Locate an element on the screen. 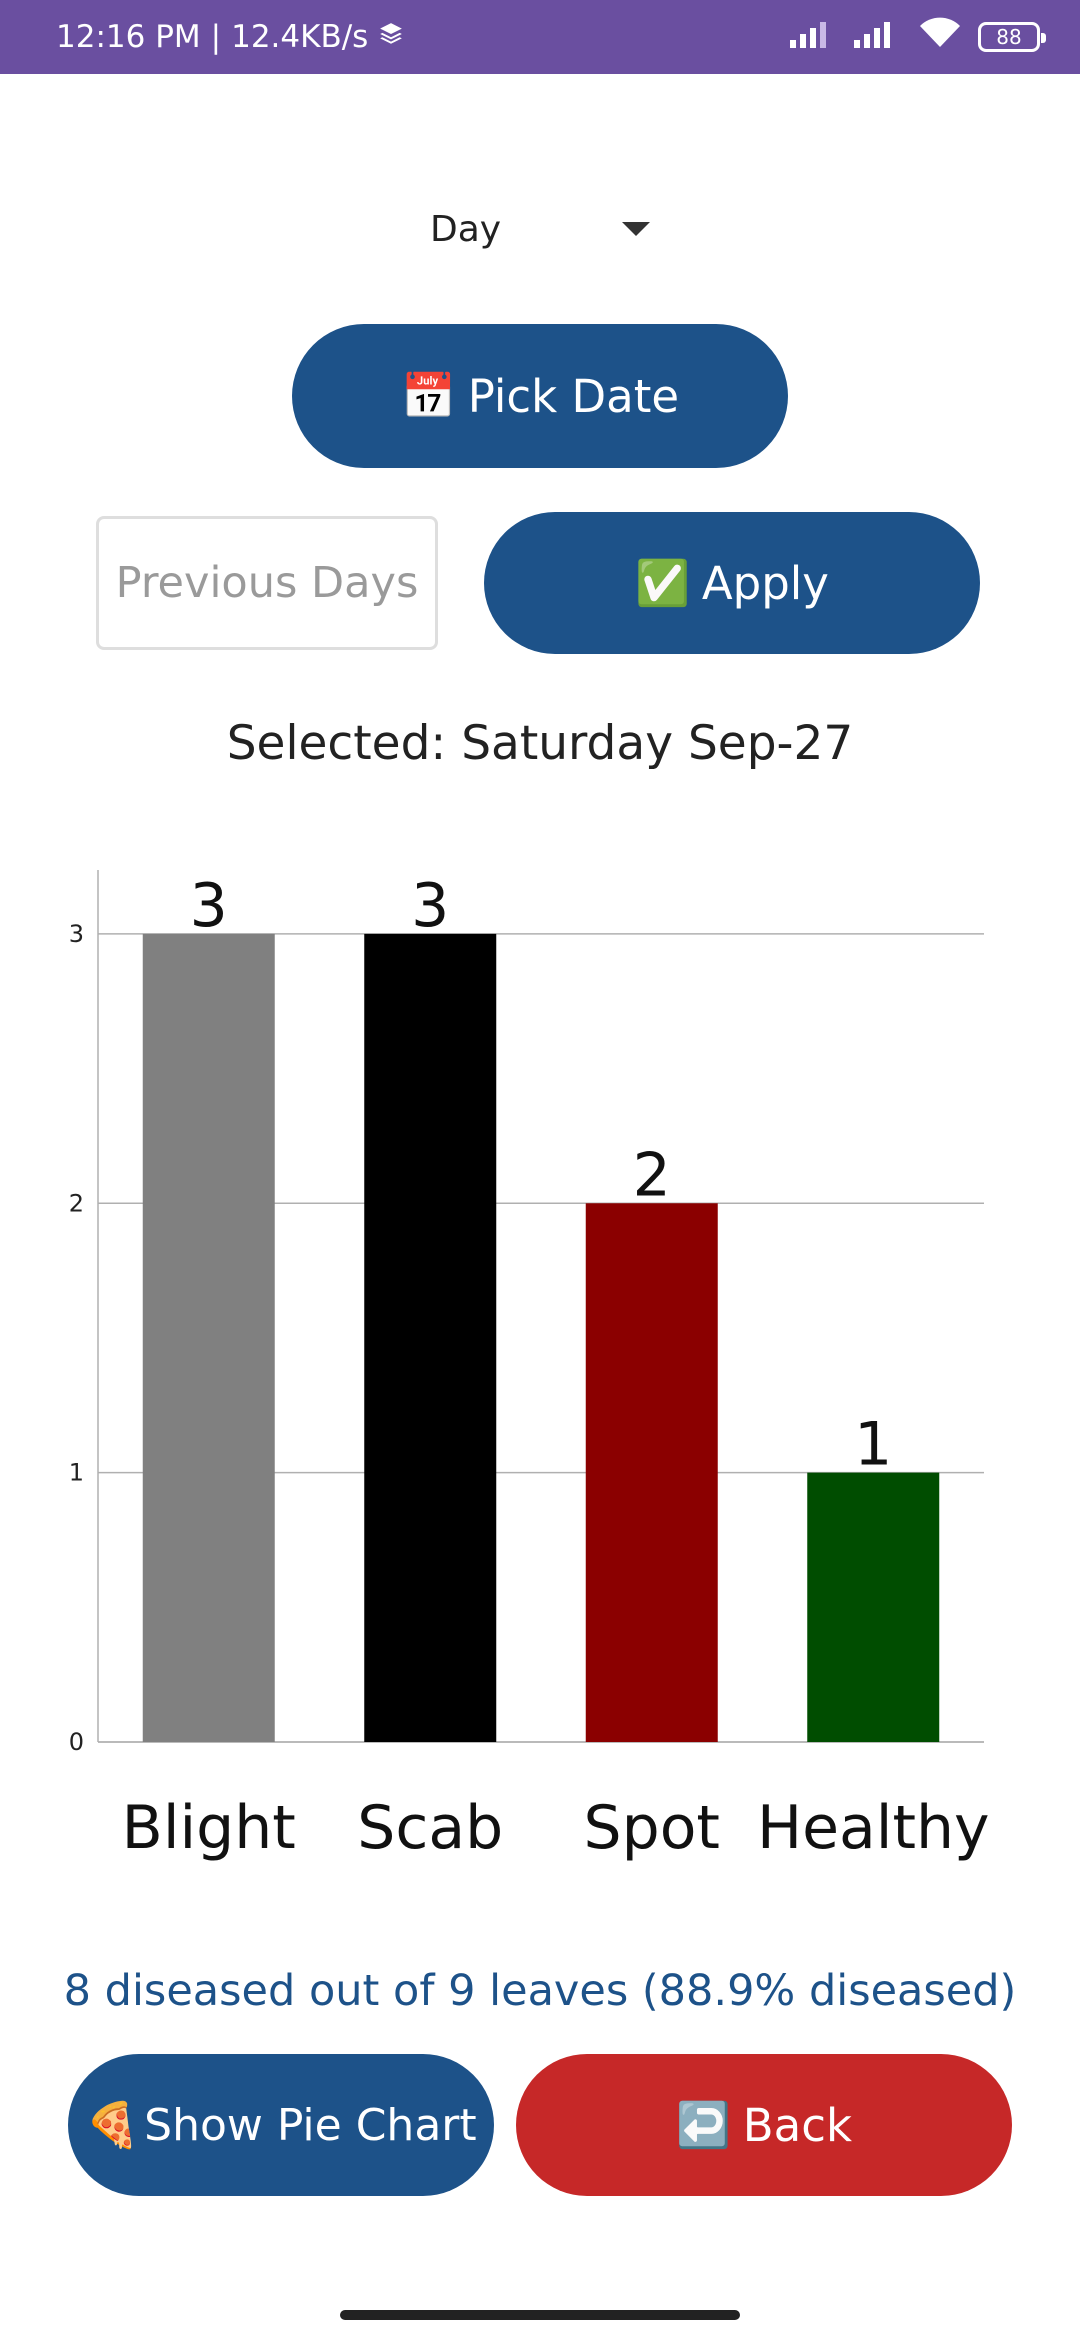 This screenshot has height=2340, width=1080. x-tick-label: Healthy is located at coordinates (873, 1828).